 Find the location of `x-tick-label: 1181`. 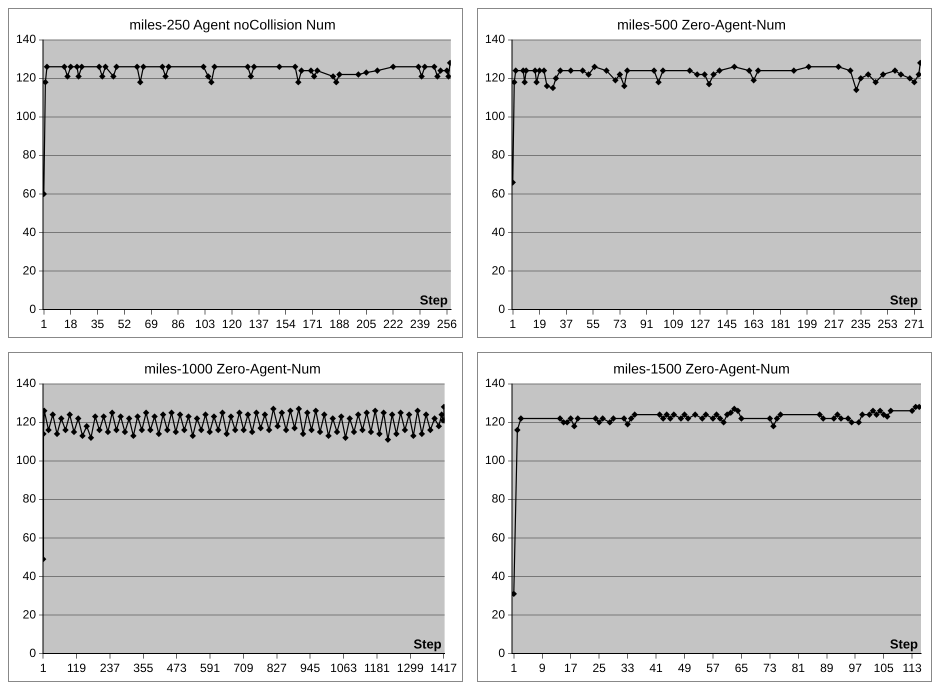

x-tick-label: 1181 is located at coordinates (377, 668).